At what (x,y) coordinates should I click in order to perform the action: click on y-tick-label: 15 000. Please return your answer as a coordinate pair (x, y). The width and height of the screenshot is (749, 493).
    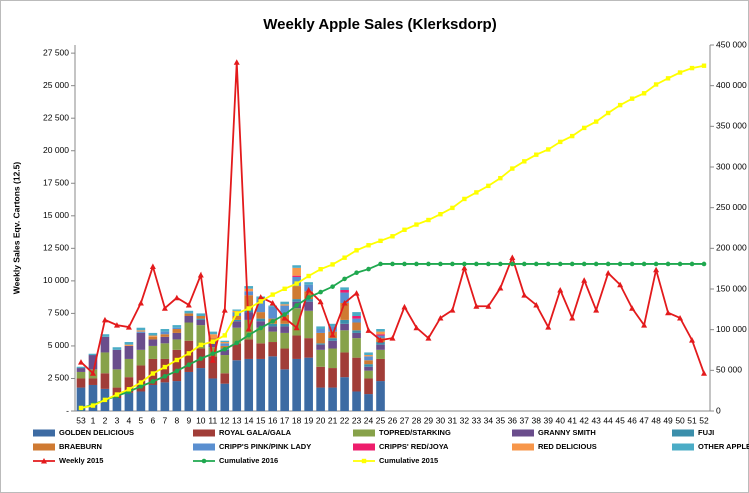
    Looking at the image, I should click on (56, 215).